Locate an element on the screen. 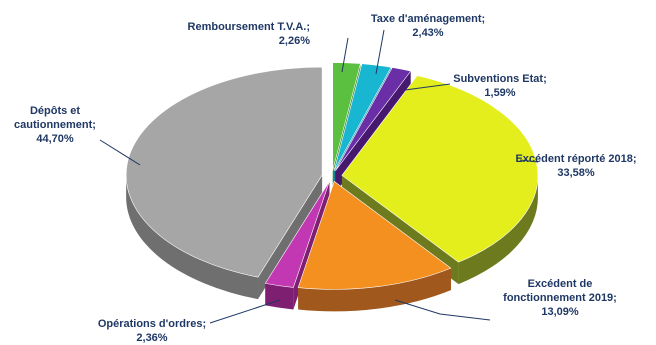 The image size is (656, 345). depots-et-cautionnement-label: Dépôts et cautionnement; 44,70% is located at coordinates (55, 125).